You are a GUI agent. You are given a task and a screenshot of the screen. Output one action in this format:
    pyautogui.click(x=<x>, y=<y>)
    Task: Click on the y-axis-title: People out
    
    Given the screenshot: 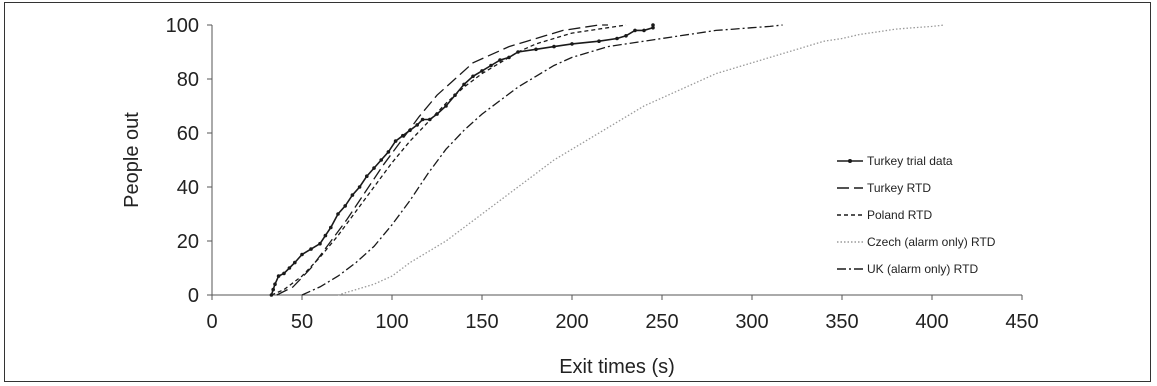 What is the action you would take?
    pyautogui.click(x=132, y=160)
    